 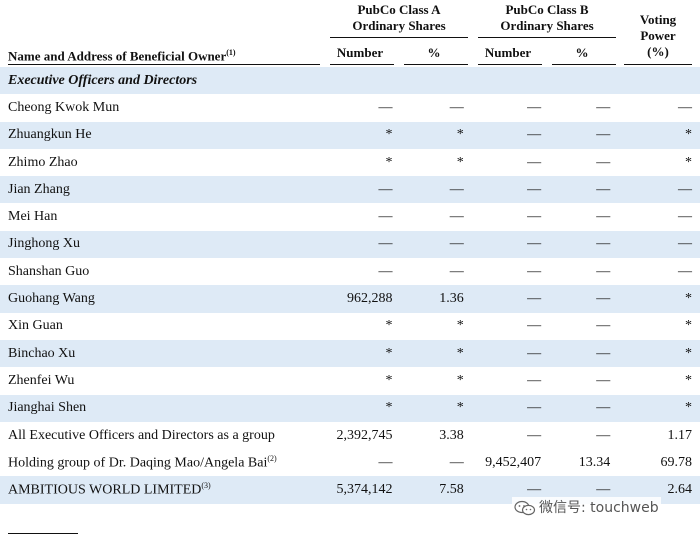 I want to click on b-pct-rule, so click(x=584, y=64).